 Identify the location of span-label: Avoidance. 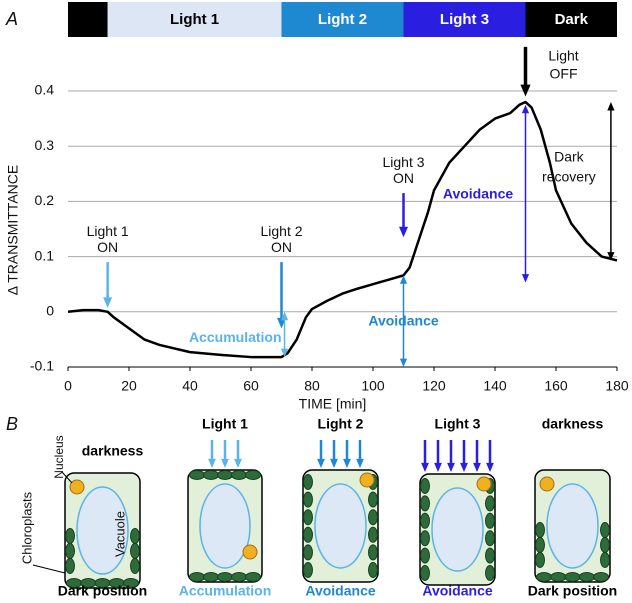
(403, 321).